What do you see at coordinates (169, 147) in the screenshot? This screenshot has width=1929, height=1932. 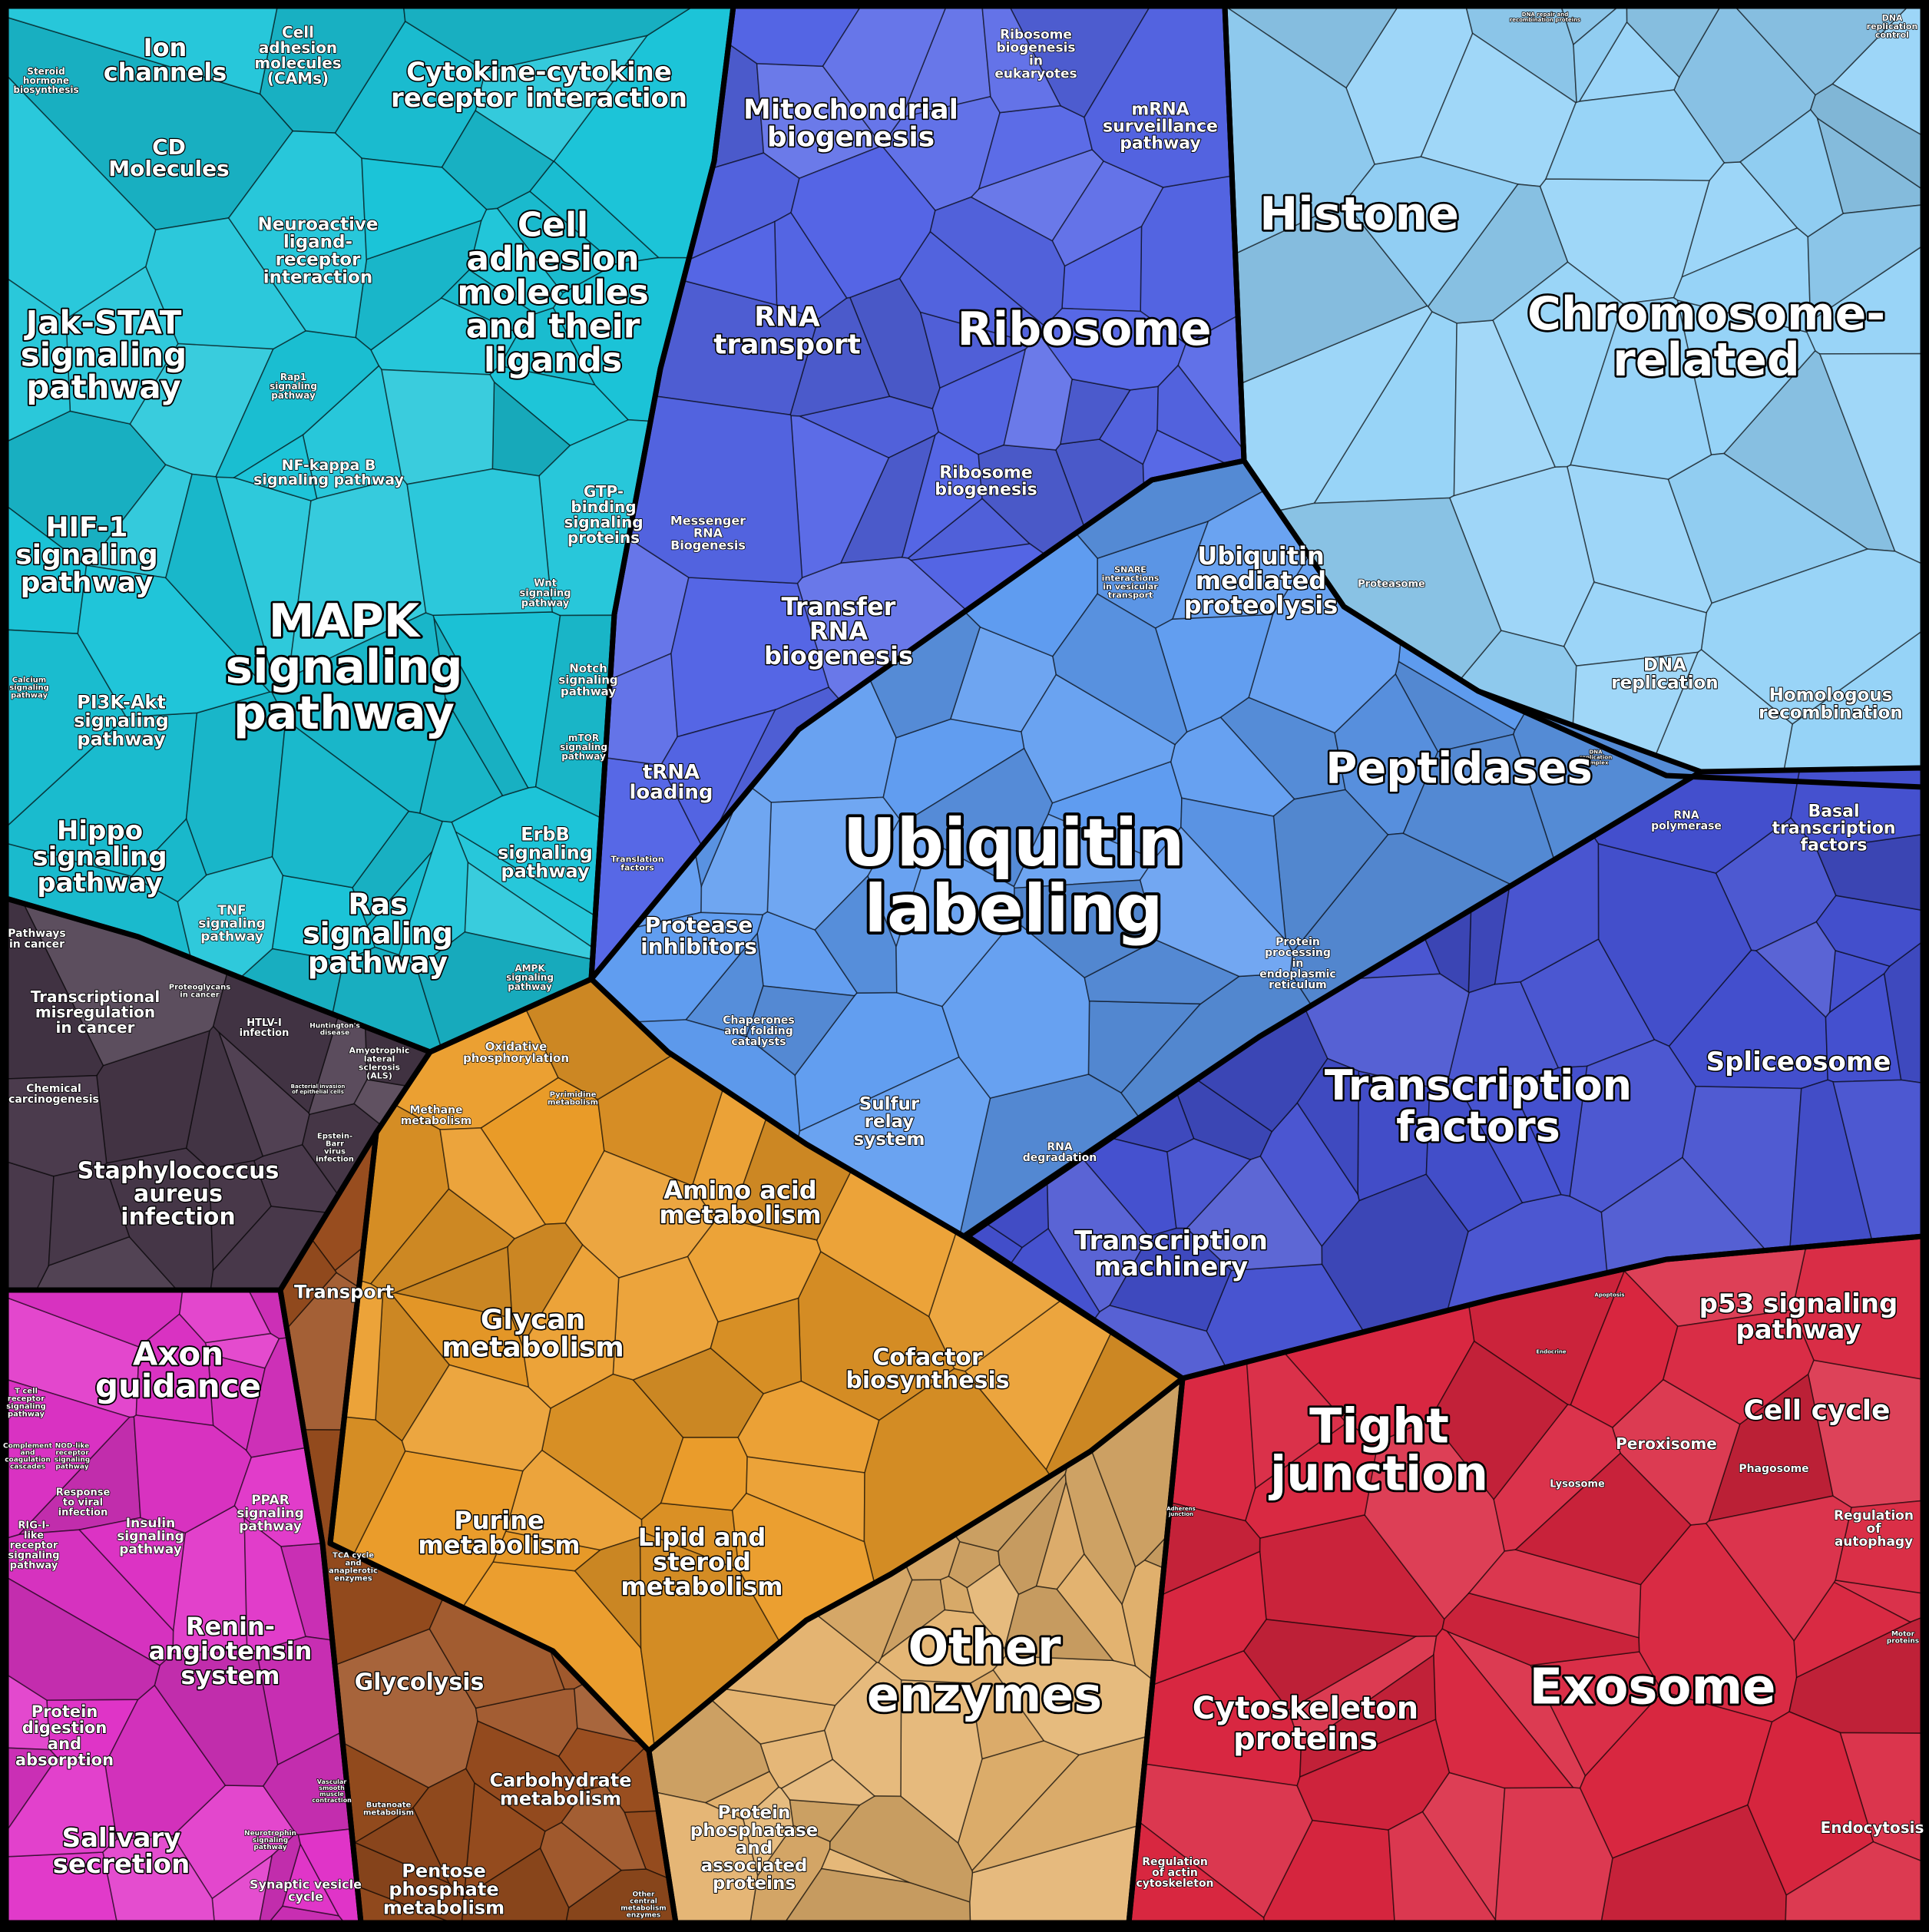 I see `label-line: CD` at bounding box center [169, 147].